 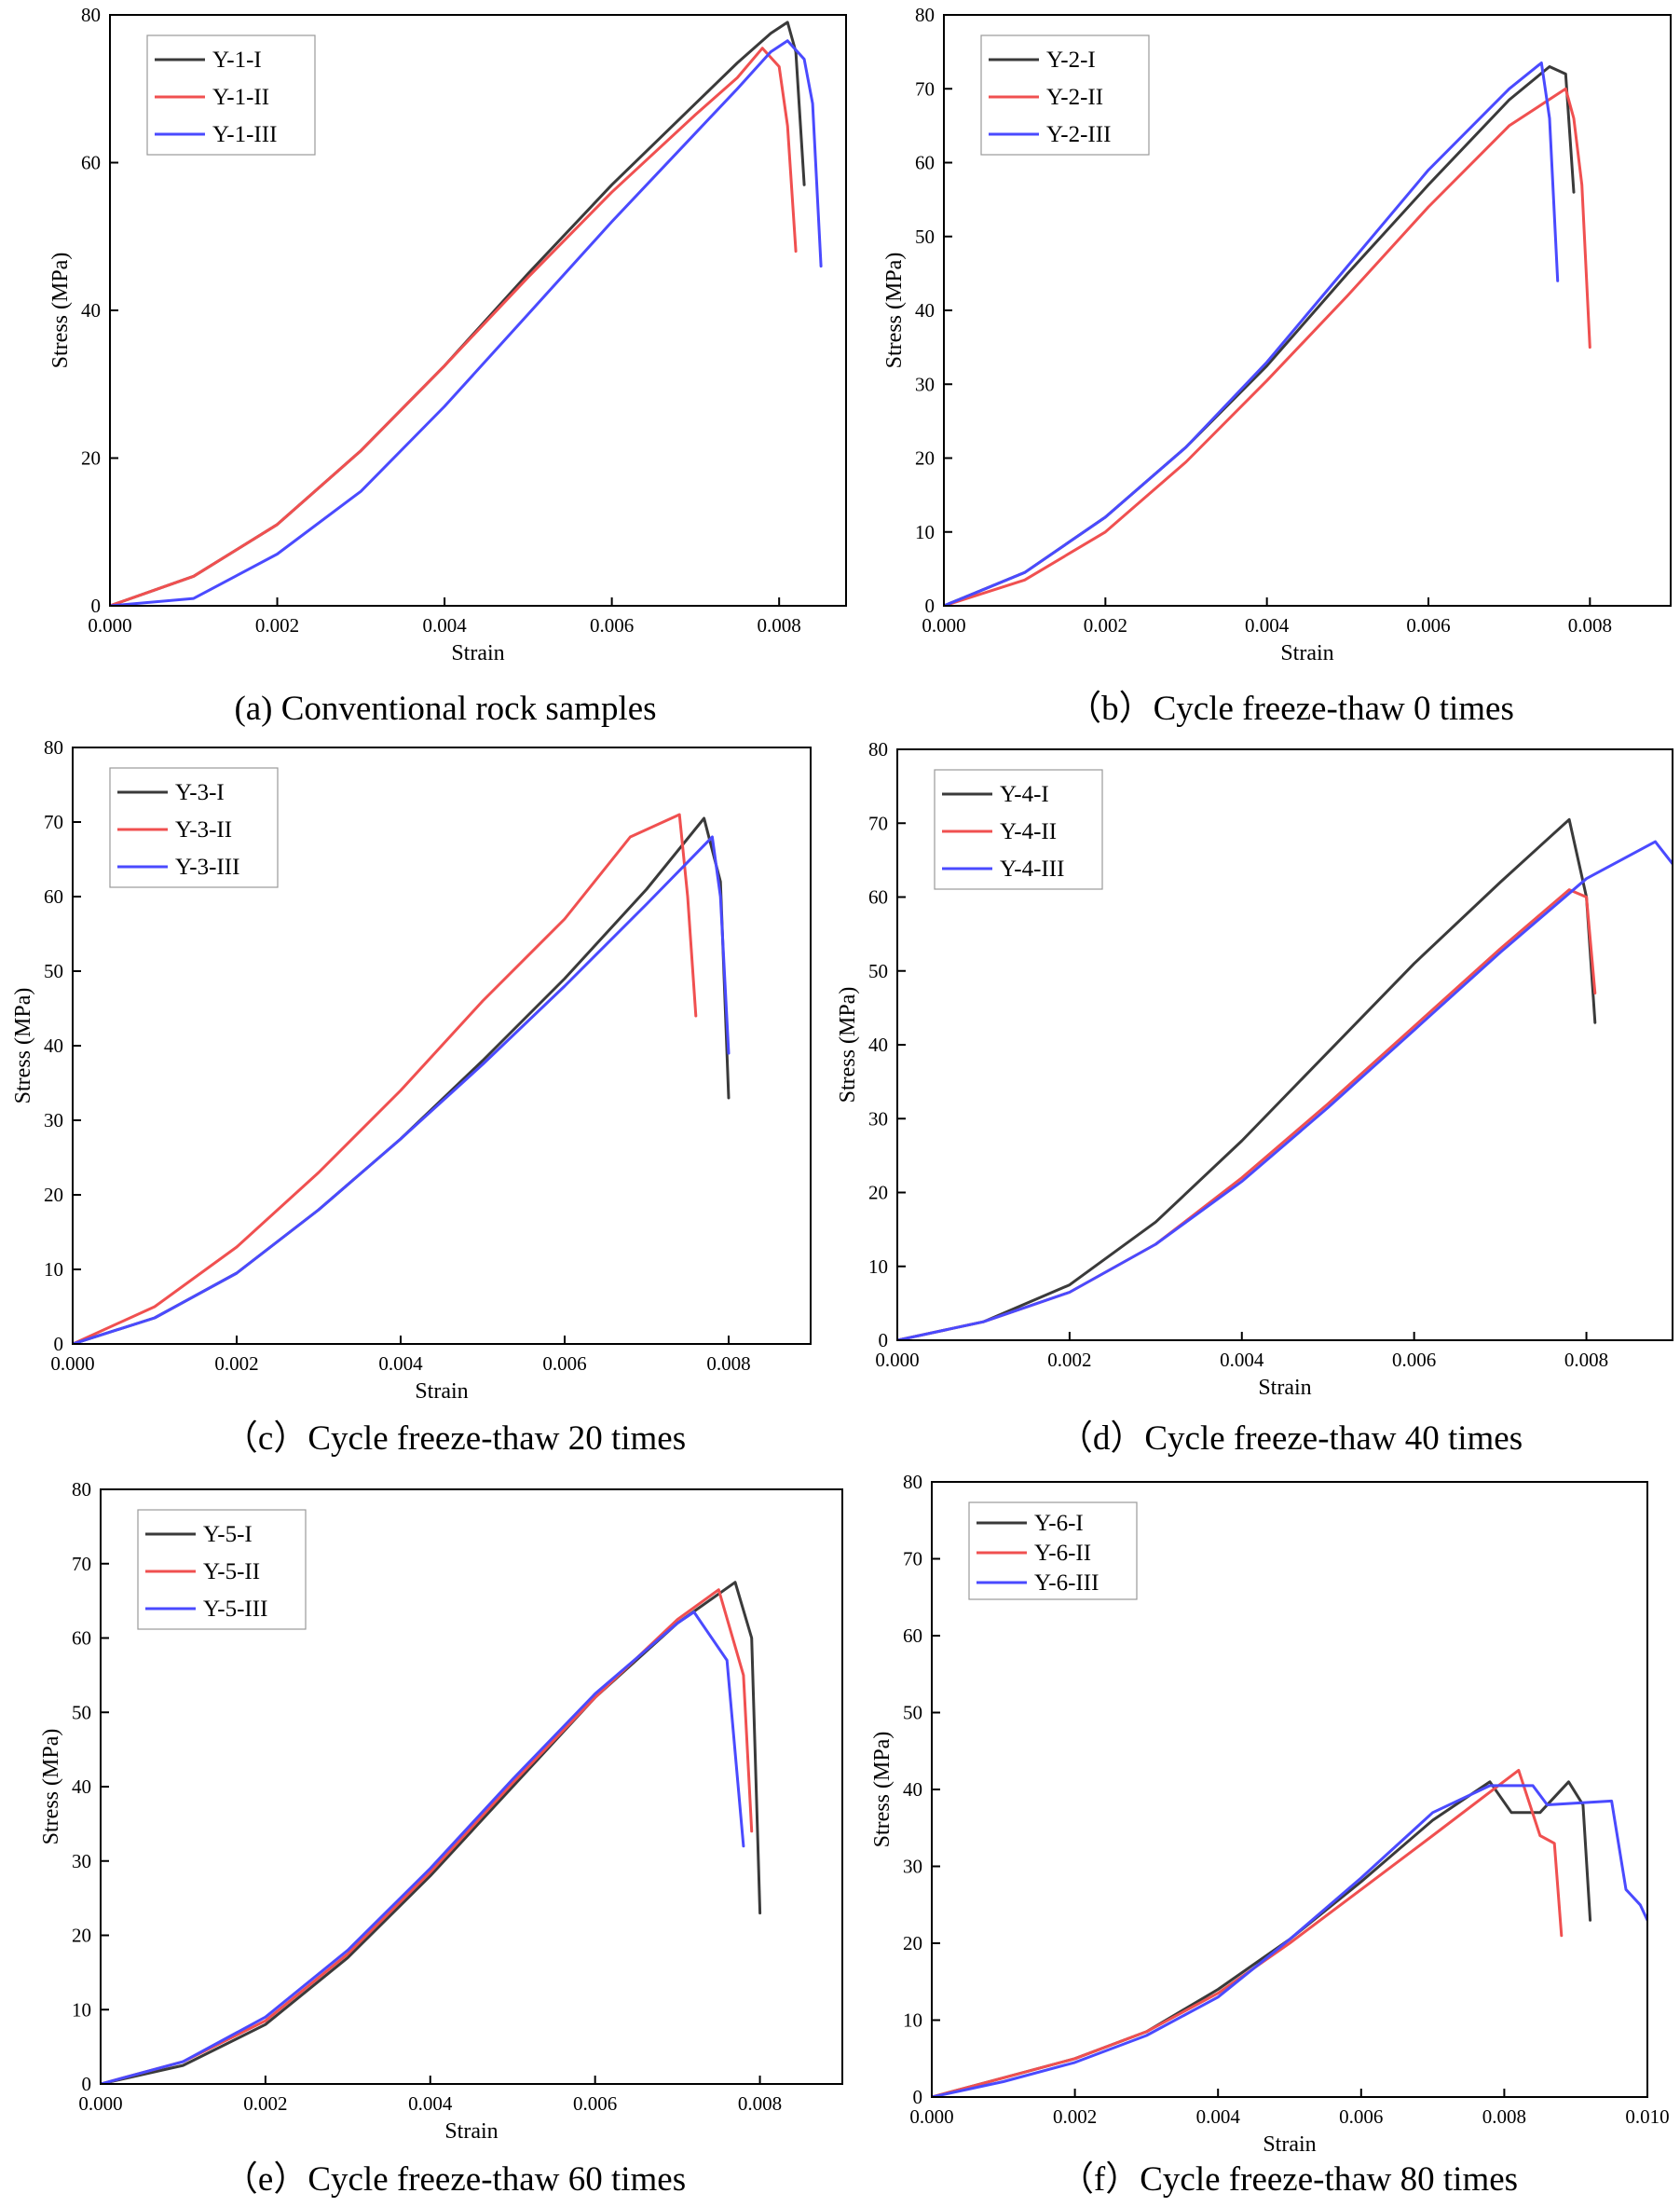 I want to click on series-line-Y-3-I, so click(x=402, y=1080).